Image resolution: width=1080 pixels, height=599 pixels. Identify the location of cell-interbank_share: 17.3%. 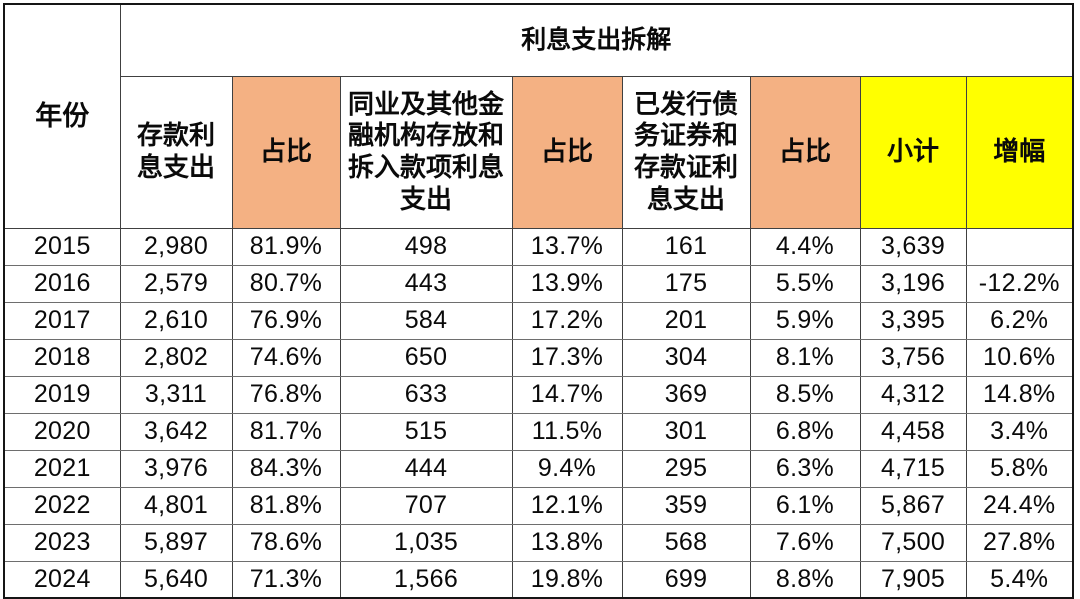
(567, 357).